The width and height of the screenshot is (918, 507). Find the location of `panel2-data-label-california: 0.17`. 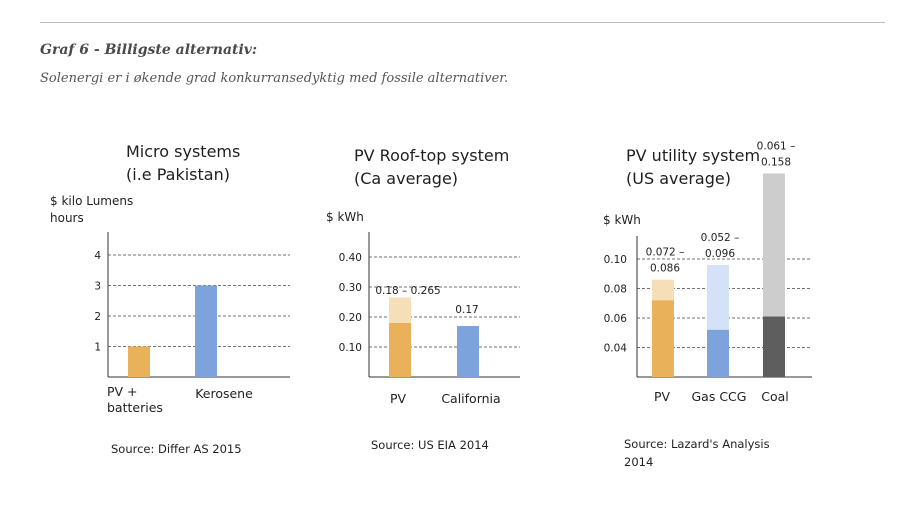

panel2-data-label-california: 0.17 is located at coordinates (466, 310).